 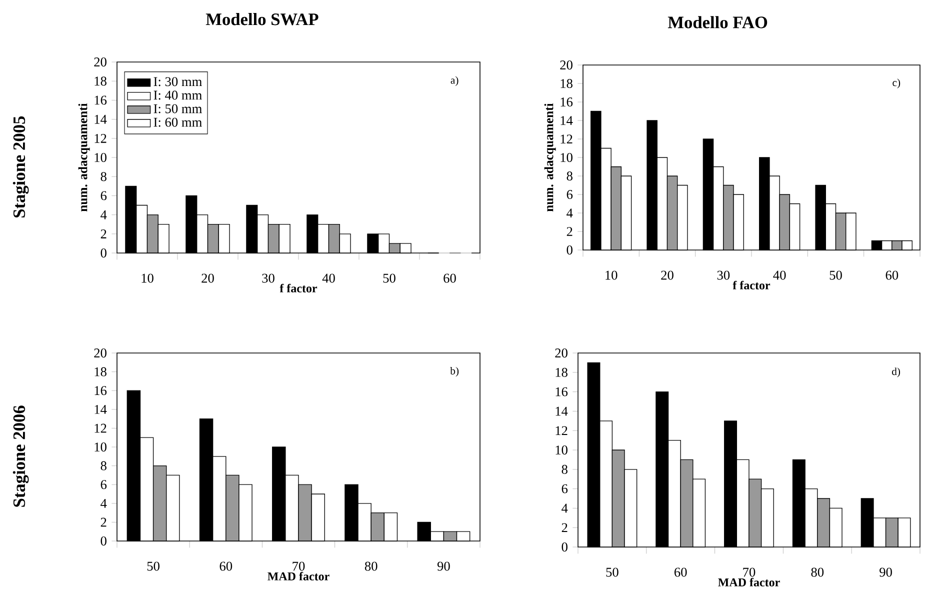 I want to click on text: Stagione 2005, so click(x=20, y=167).